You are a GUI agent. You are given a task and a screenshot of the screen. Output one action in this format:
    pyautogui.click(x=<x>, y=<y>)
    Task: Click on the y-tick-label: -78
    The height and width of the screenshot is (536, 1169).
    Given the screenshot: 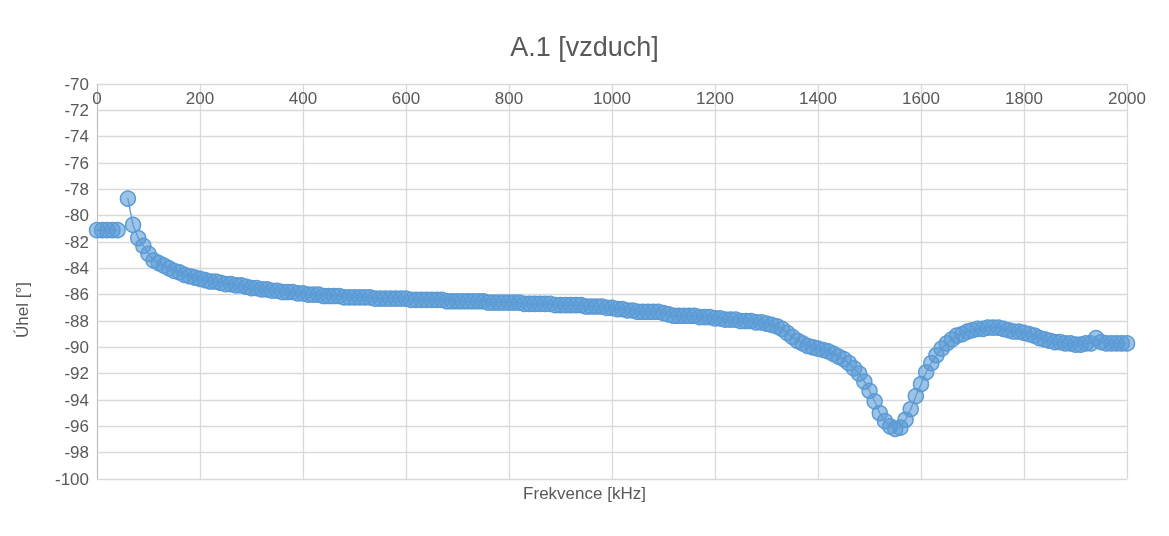 What is the action you would take?
    pyautogui.click(x=76, y=189)
    